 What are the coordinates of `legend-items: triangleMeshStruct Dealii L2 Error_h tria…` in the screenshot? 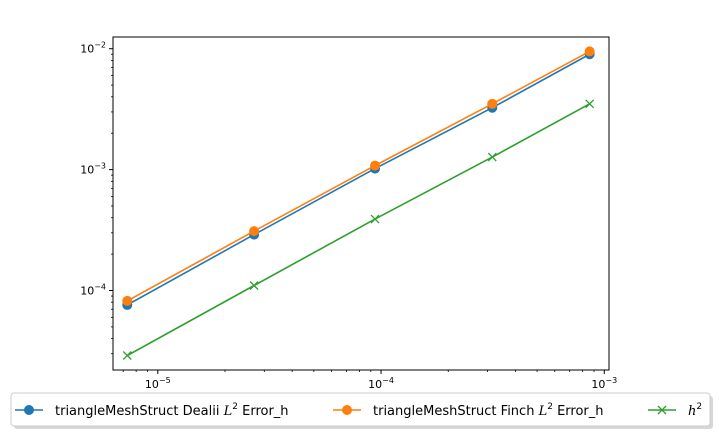 It's located at (358, 410).